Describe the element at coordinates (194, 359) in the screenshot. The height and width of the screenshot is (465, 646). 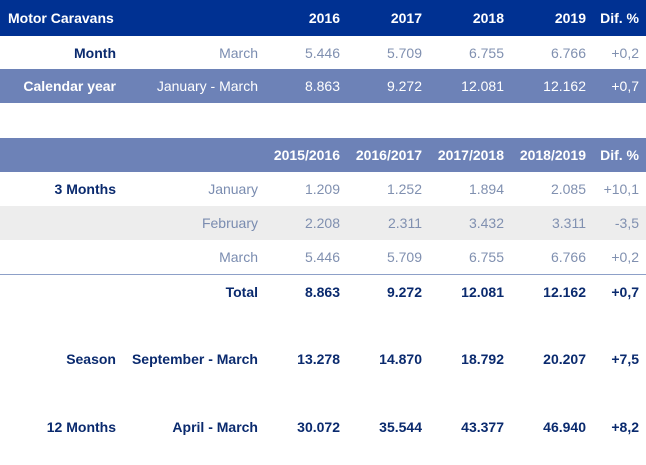
I see `row-period: September - March` at that location.